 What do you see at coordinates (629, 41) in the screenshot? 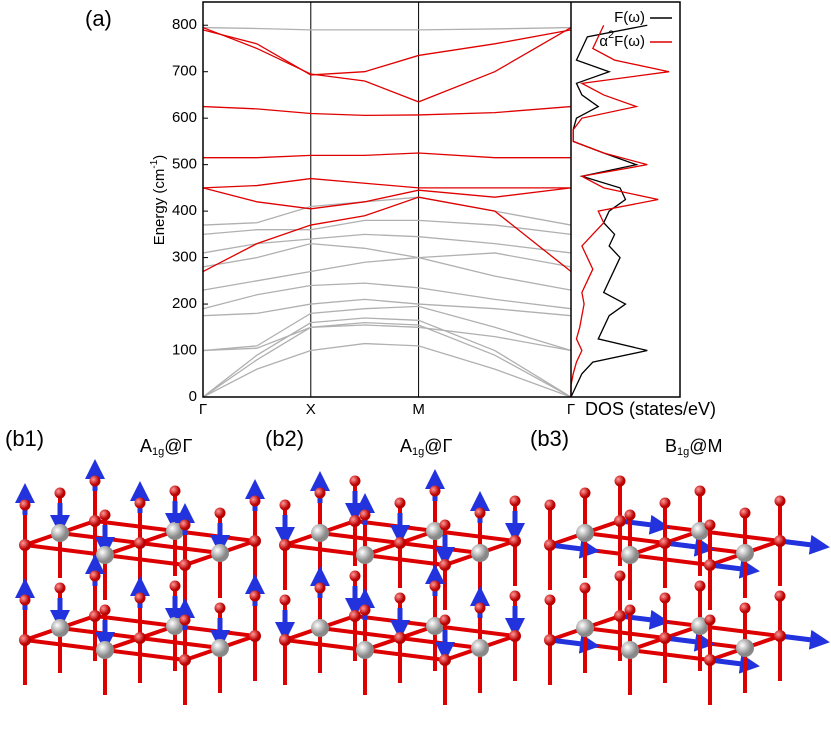
I see `label-text: F(ω)` at bounding box center [629, 41].